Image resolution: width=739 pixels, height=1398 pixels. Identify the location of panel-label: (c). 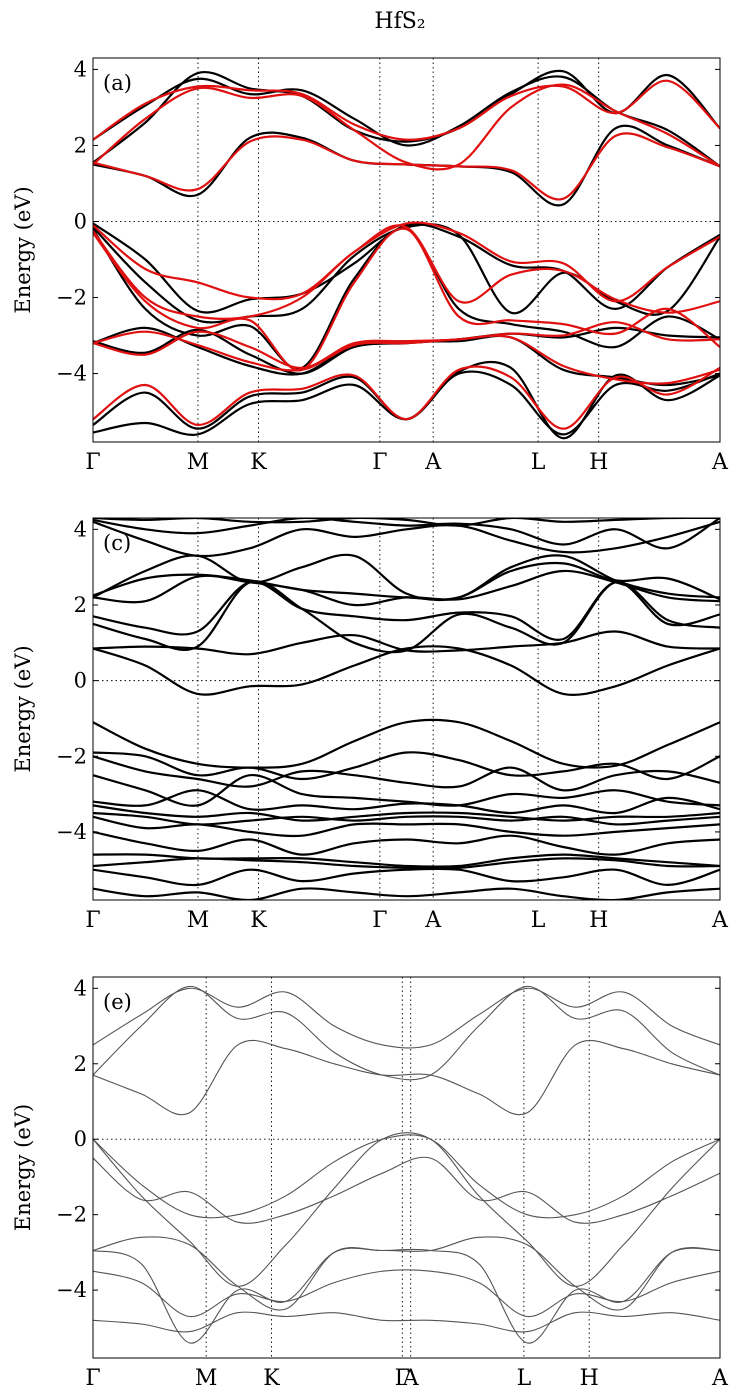
(117, 543).